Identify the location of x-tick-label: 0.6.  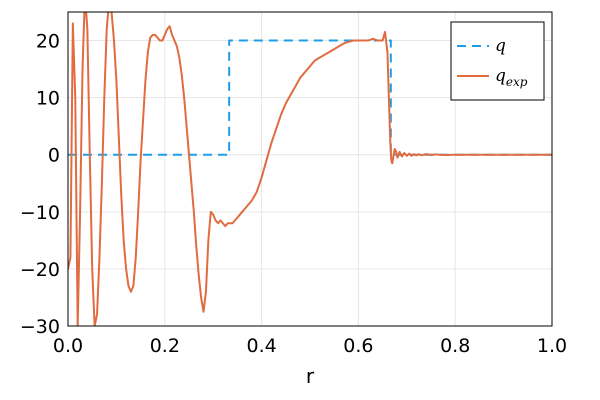
(358, 346).